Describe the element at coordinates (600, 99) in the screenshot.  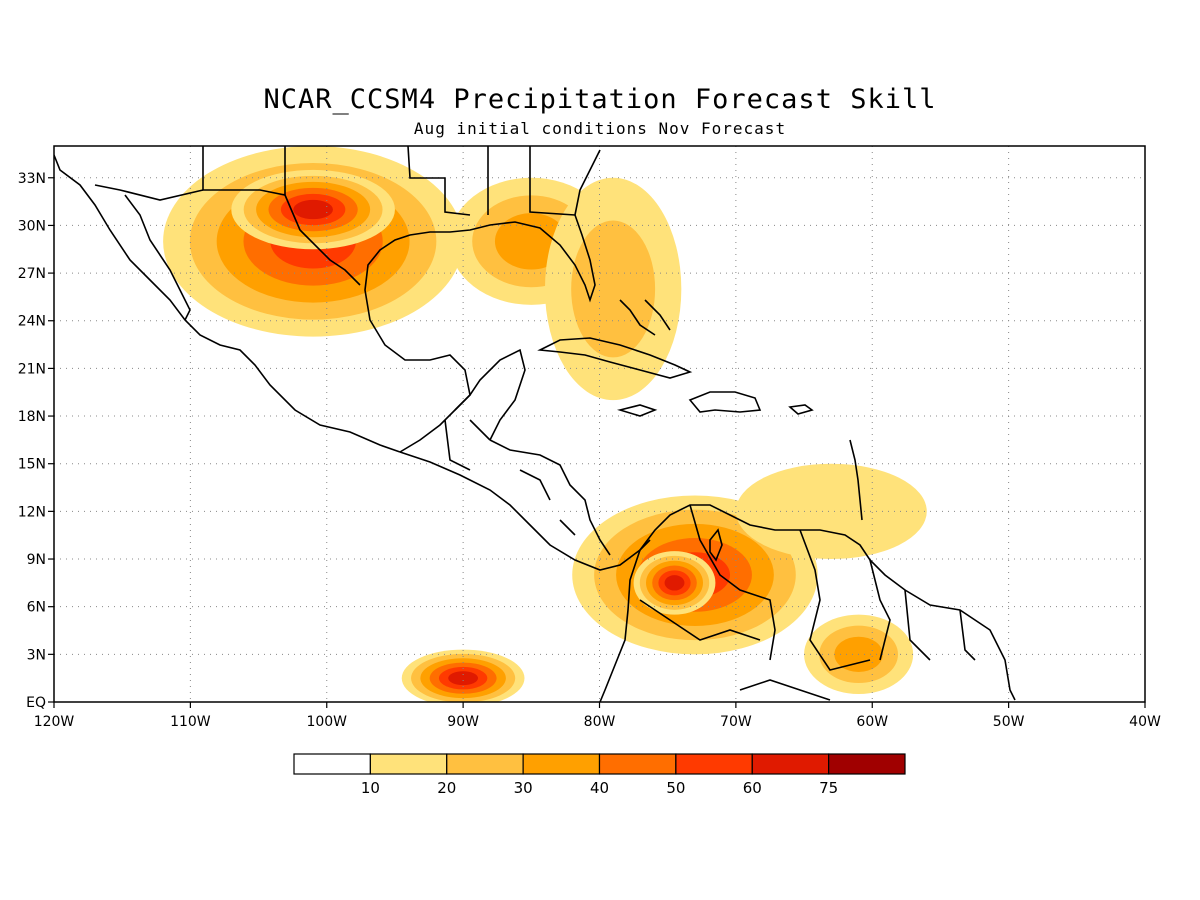
I see `map-title: NCAR_CCSM4 Precipitation Forecast Skill` at that location.